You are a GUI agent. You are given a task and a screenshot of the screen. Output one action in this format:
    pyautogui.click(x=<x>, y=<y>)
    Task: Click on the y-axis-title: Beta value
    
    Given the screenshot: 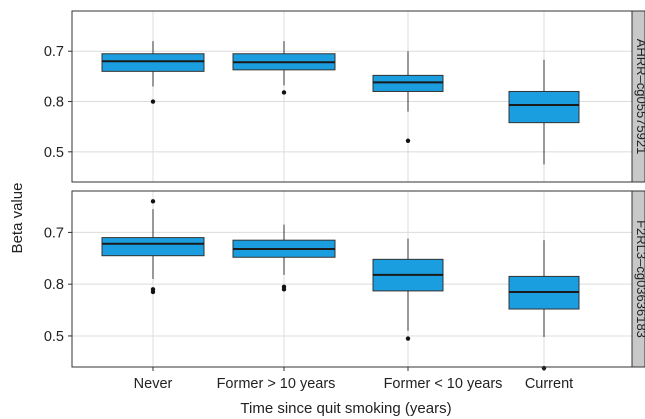 What is the action you would take?
    pyautogui.click(x=17, y=218)
    